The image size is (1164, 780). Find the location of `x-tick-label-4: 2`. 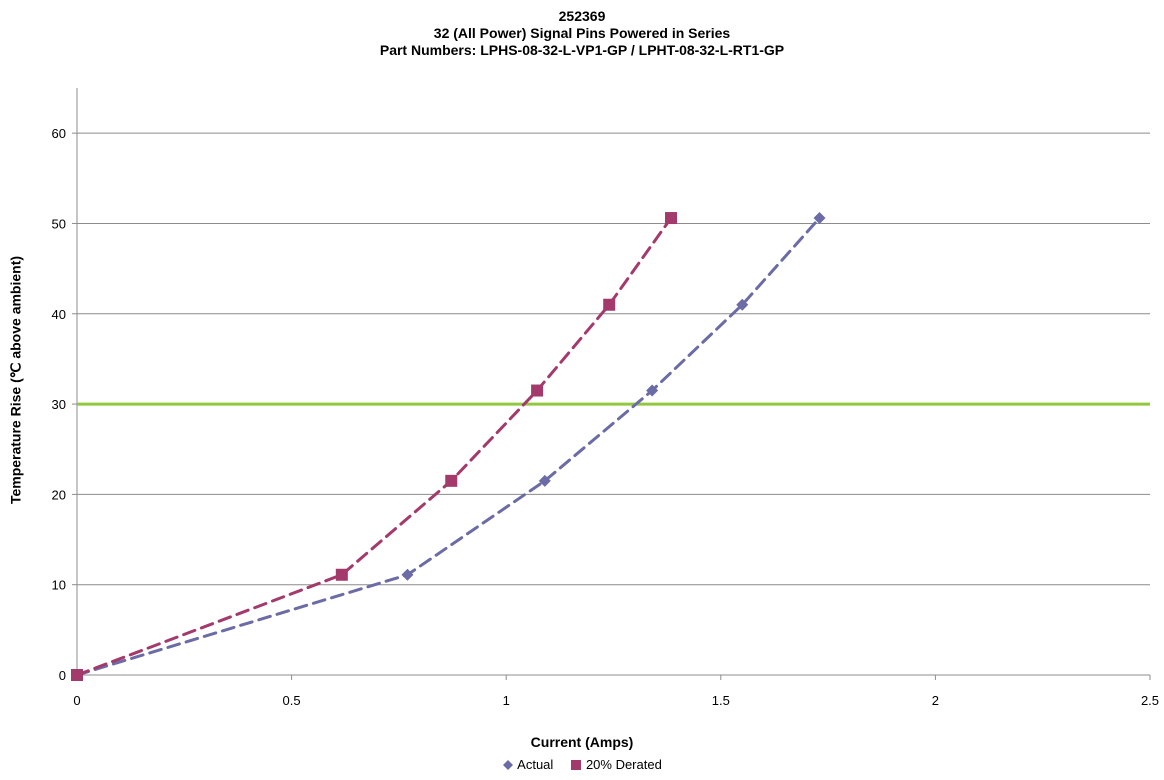

x-tick-label-4: 2 is located at coordinates (935, 700).